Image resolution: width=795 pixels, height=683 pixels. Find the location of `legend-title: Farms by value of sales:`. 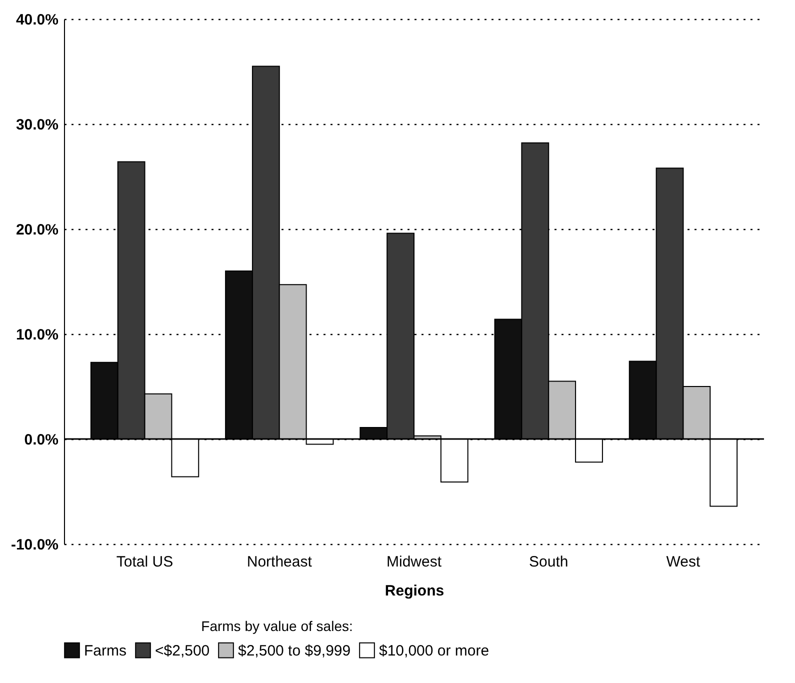

legend-title: Farms by value of sales: is located at coordinates (277, 626).